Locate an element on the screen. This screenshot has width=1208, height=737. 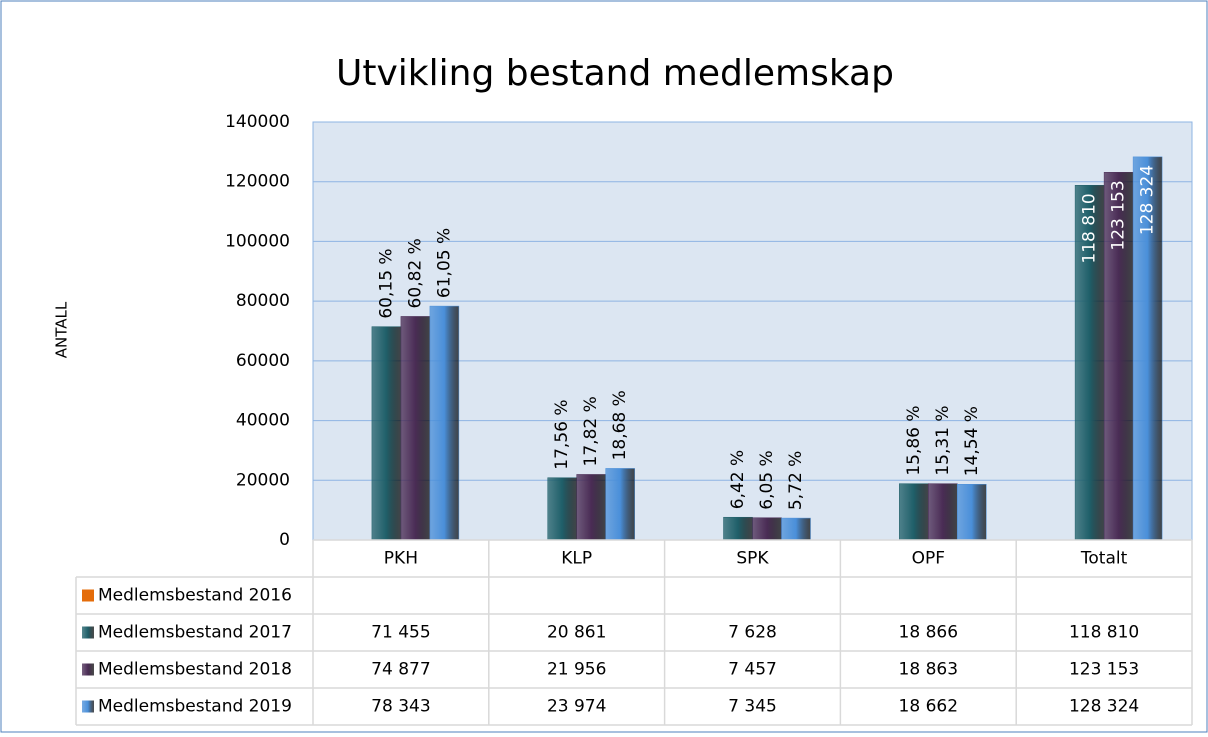
data-label: 118 810 is located at coordinates (1090, 228).